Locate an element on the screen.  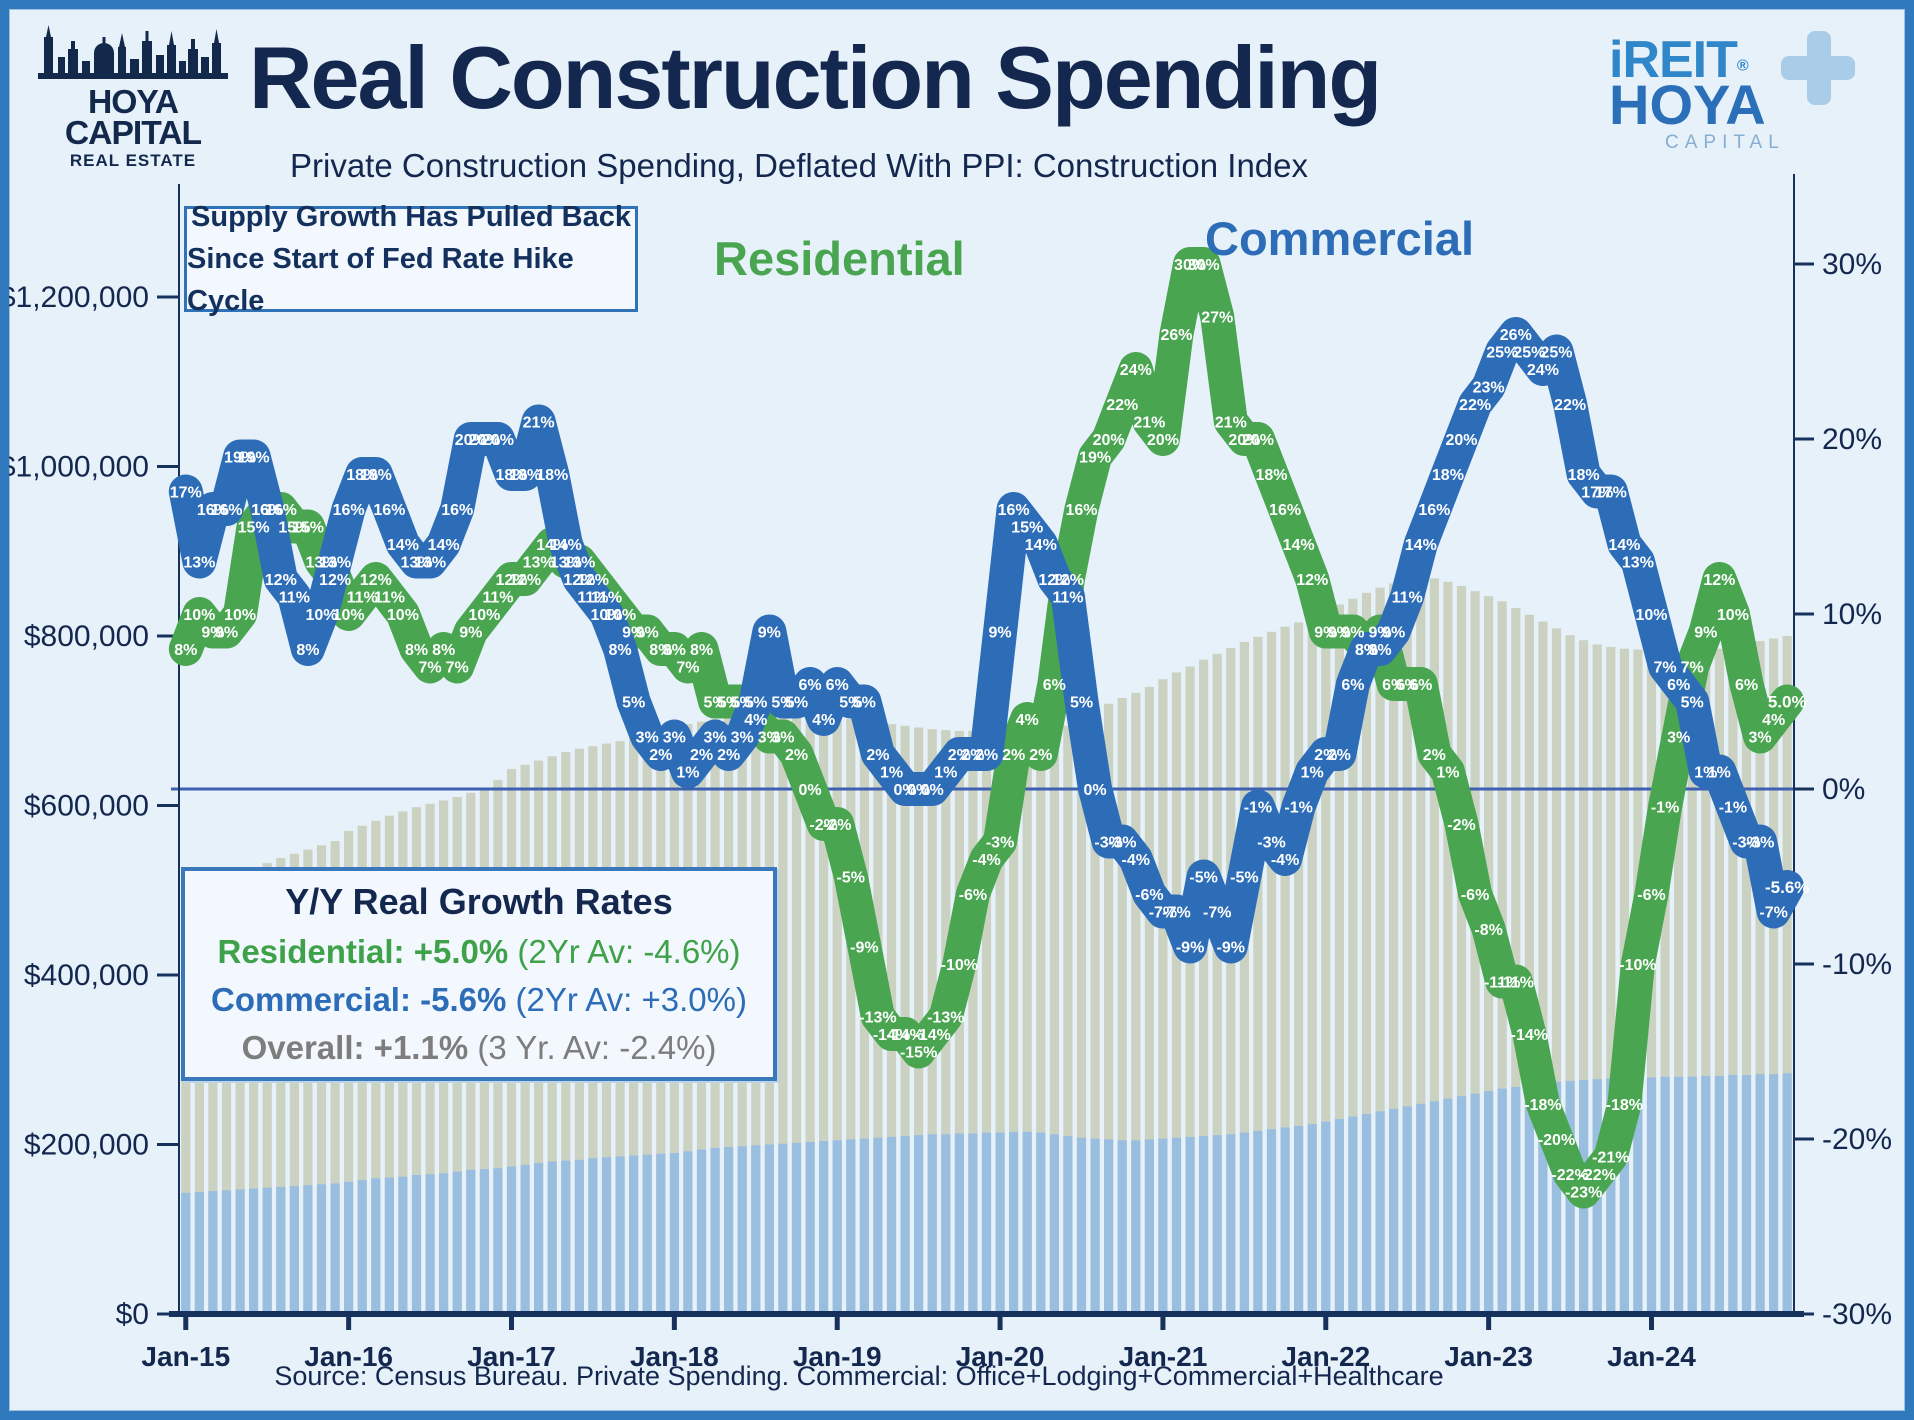
svg-text: Jan-21 is located at coordinates (1163, 1356).